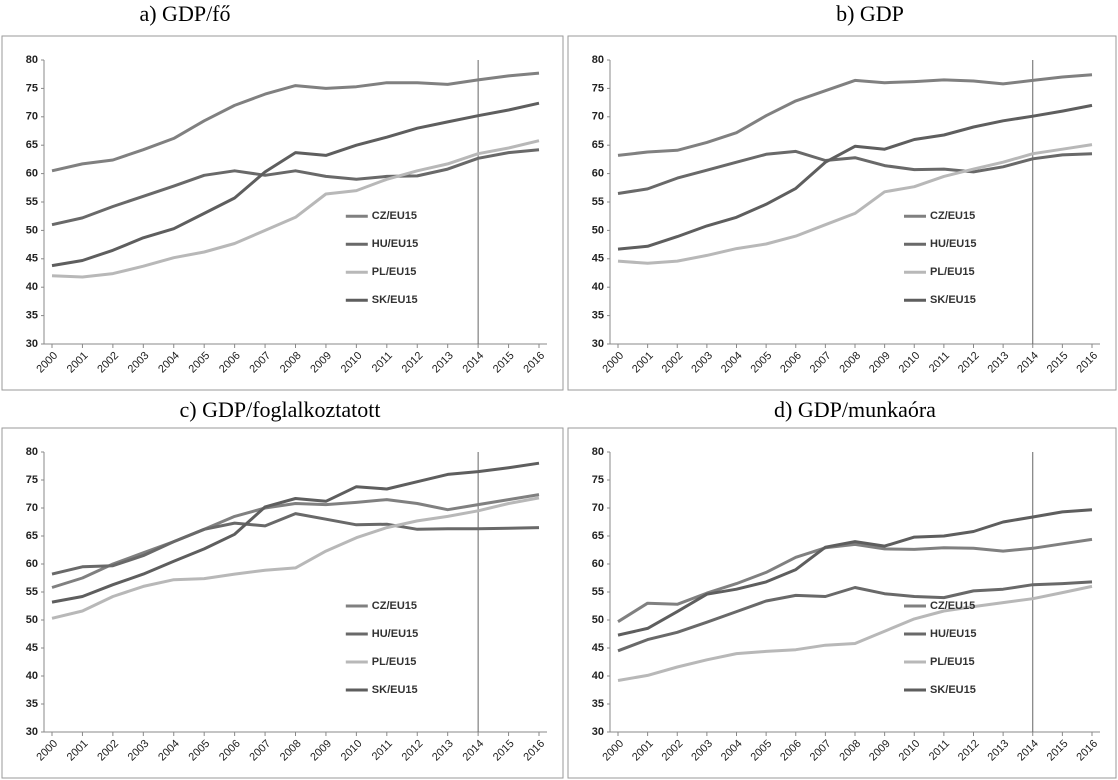  Describe the element at coordinates (870, 13) in the screenshot. I see `panel-title: b) GDP` at that location.